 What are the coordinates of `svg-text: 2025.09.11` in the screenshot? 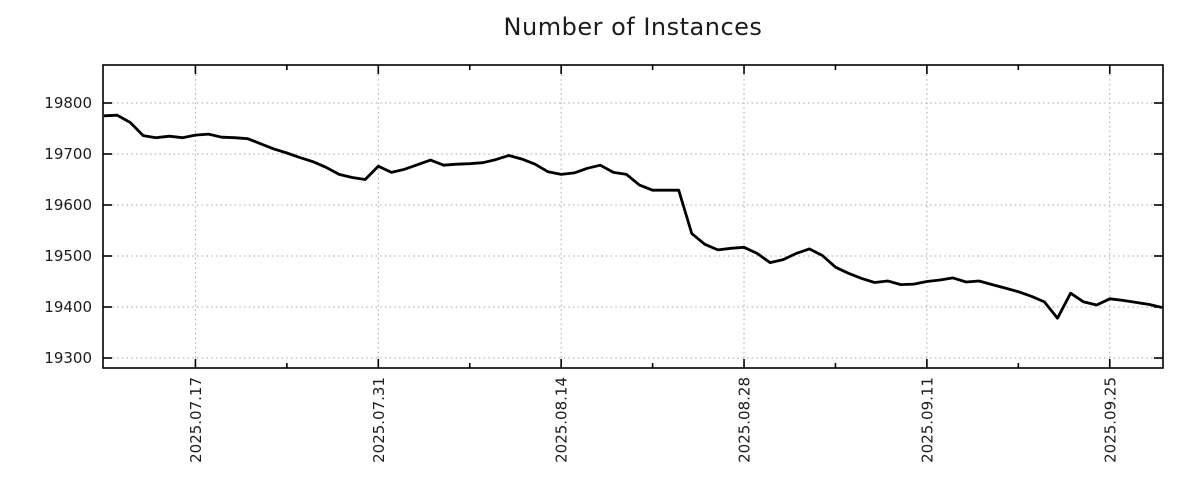 It's located at (927, 420).